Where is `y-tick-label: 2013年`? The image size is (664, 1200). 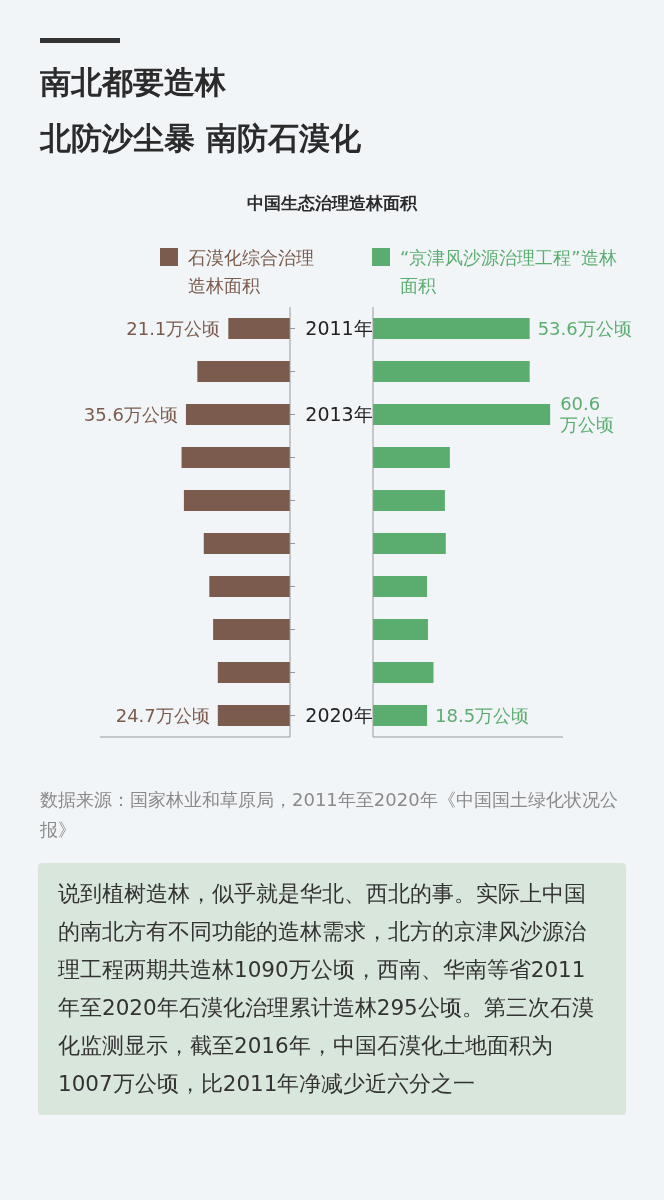 y-tick-label: 2013年 is located at coordinates (339, 414).